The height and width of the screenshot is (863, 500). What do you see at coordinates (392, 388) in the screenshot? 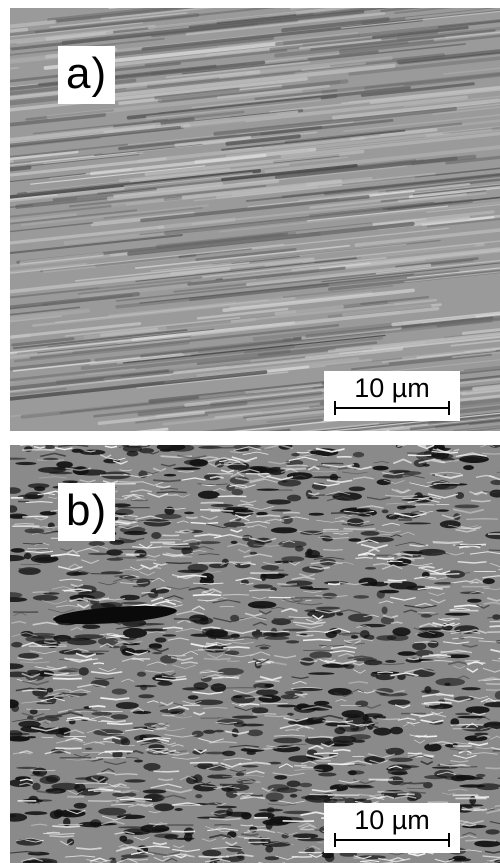
I see `scale-bar-text-a: 10 µm` at bounding box center [392, 388].